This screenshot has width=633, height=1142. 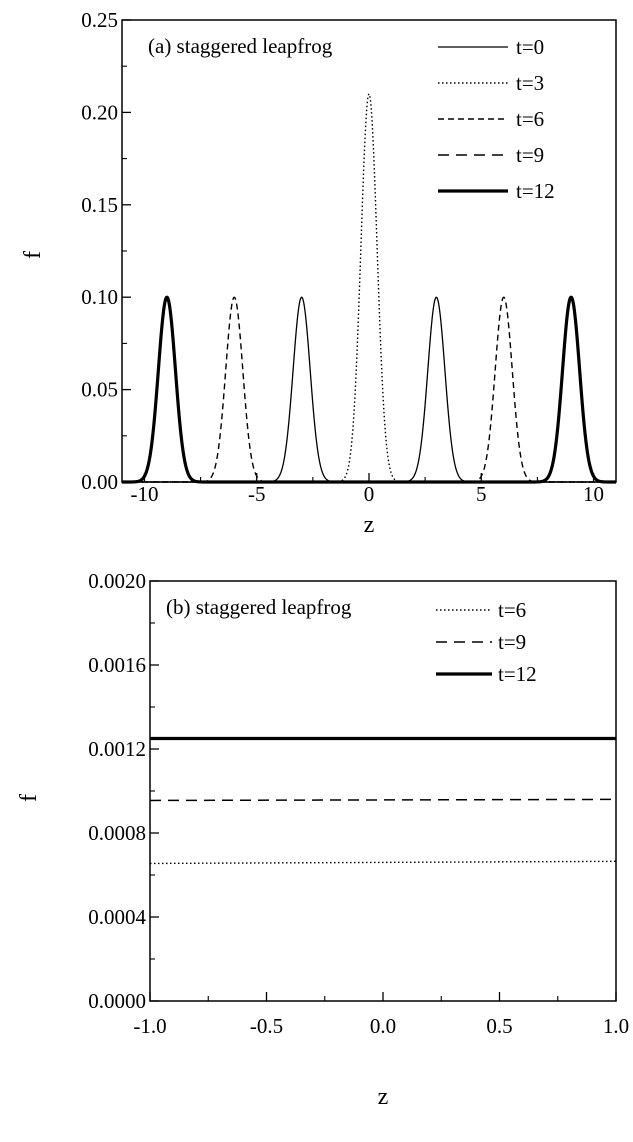 I want to click on y-tick-label: 0.10, so click(x=99, y=297).